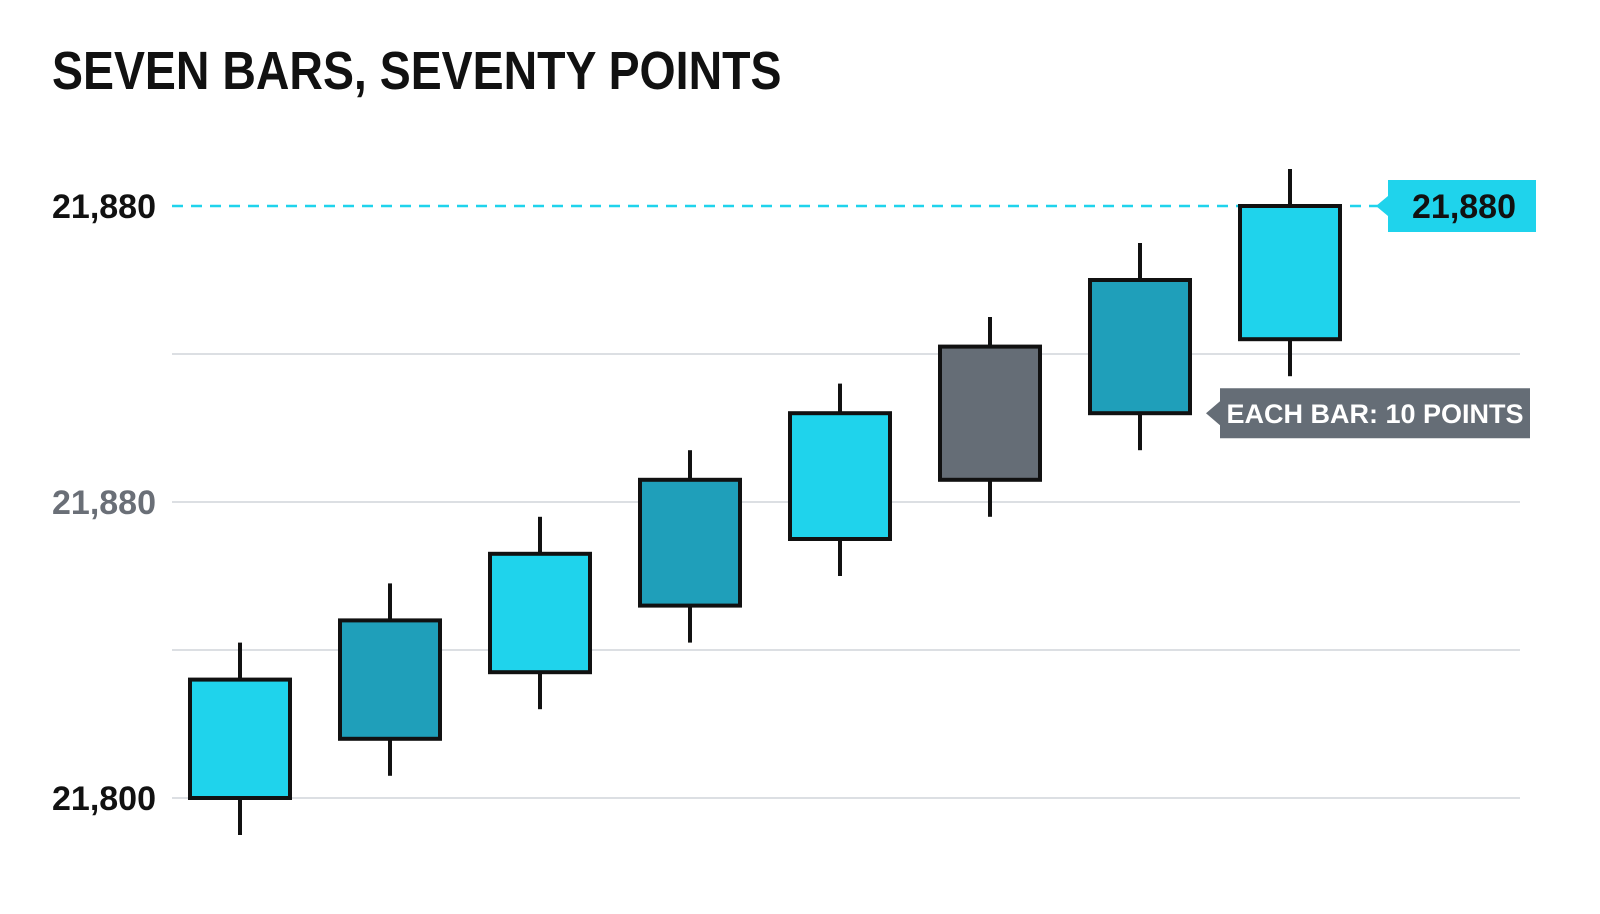 Image resolution: width=1600 pixels, height=914 pixels. I want to click on y-axis-labels: 21,880 21,880 21,800, so click(104, 503).